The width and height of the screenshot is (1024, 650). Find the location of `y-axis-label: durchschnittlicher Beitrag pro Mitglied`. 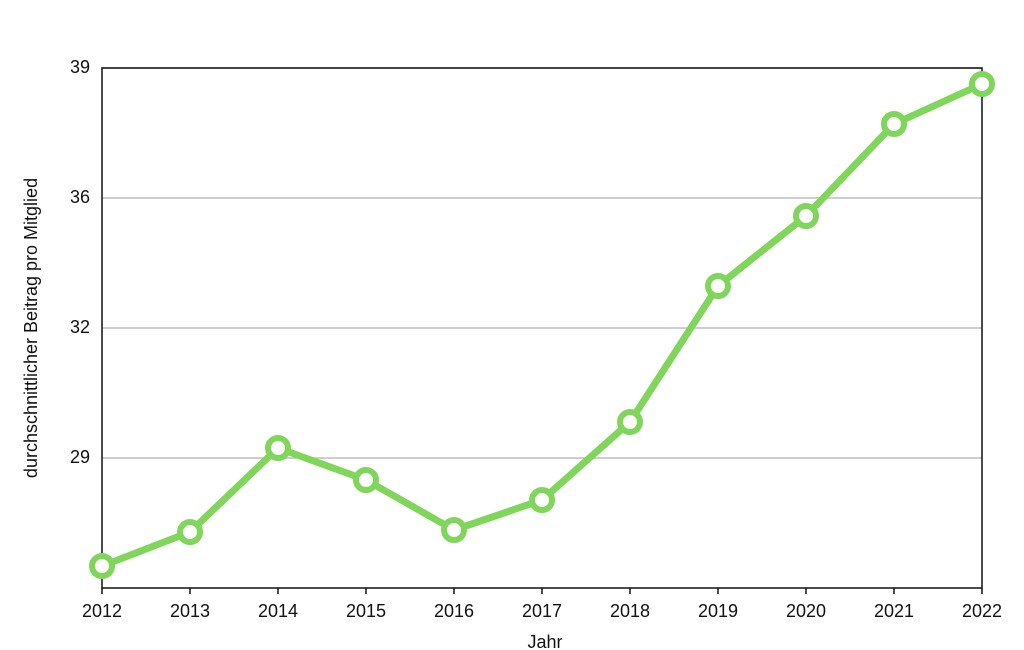

y-axis-label: durchschnittlicher Beitrag pro Mitglied is located at coordinates (31, 328).